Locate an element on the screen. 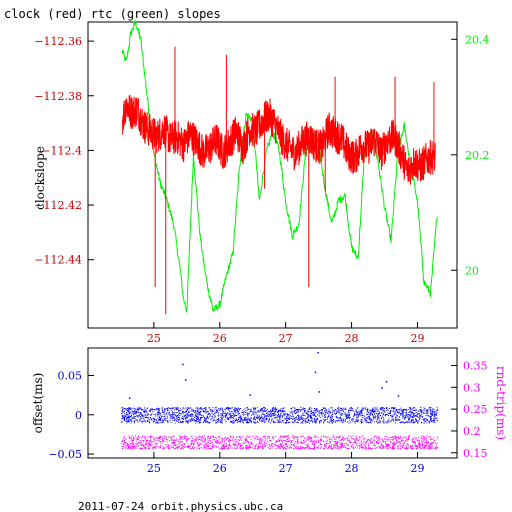 Image resolution: width=512 pixels, height=512 pixels. bottom-x-tick-label: 26 is located at coordinates (220, 468).